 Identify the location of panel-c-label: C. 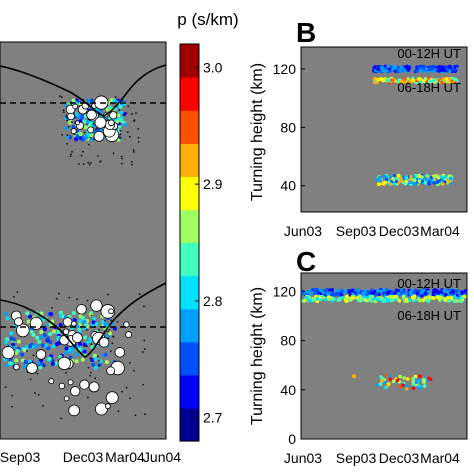
(306, 261).